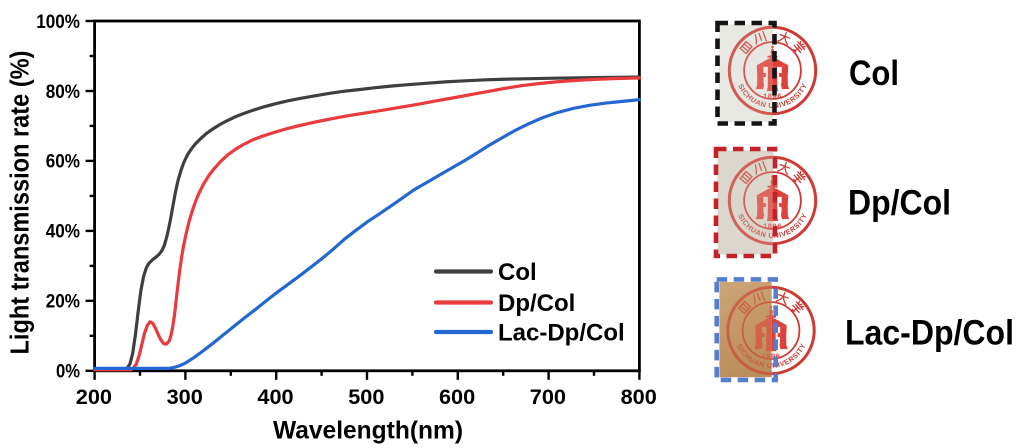  What do you see at coordinates (63, 92) in the screenshot?
I see `svg-text: 80%` at bounding box center [63, 92].